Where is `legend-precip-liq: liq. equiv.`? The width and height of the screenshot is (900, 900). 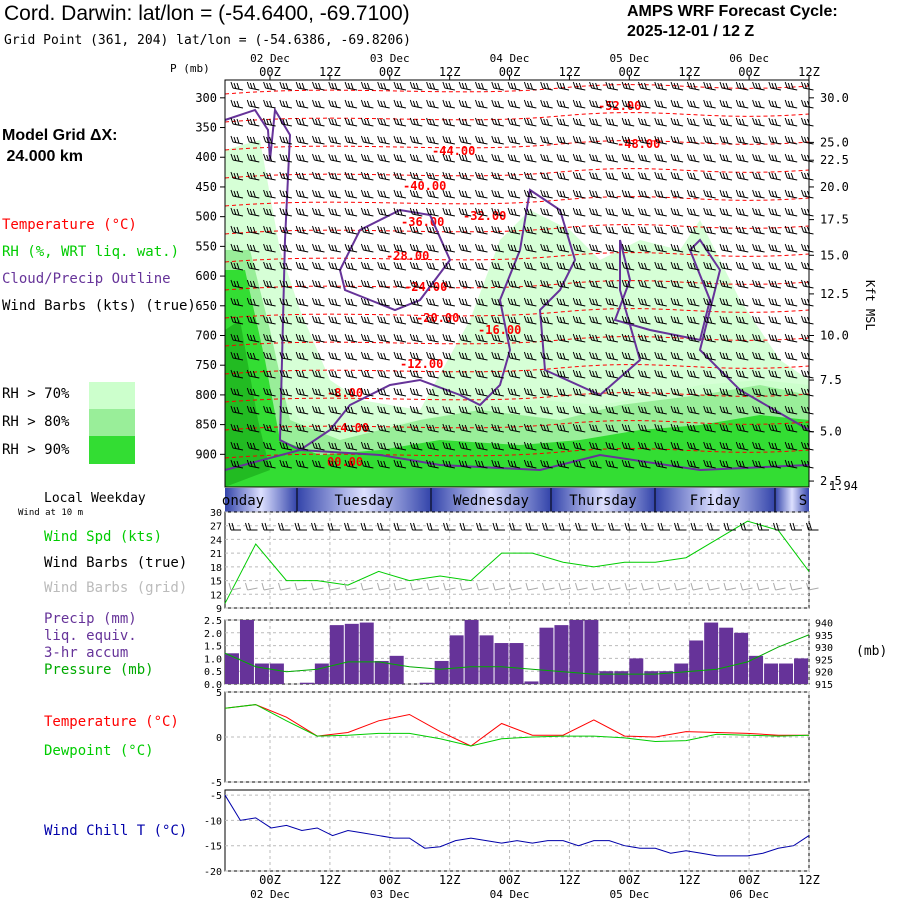
legend-precip-liq: liq. equiv. is located at coordinates (90, 636).